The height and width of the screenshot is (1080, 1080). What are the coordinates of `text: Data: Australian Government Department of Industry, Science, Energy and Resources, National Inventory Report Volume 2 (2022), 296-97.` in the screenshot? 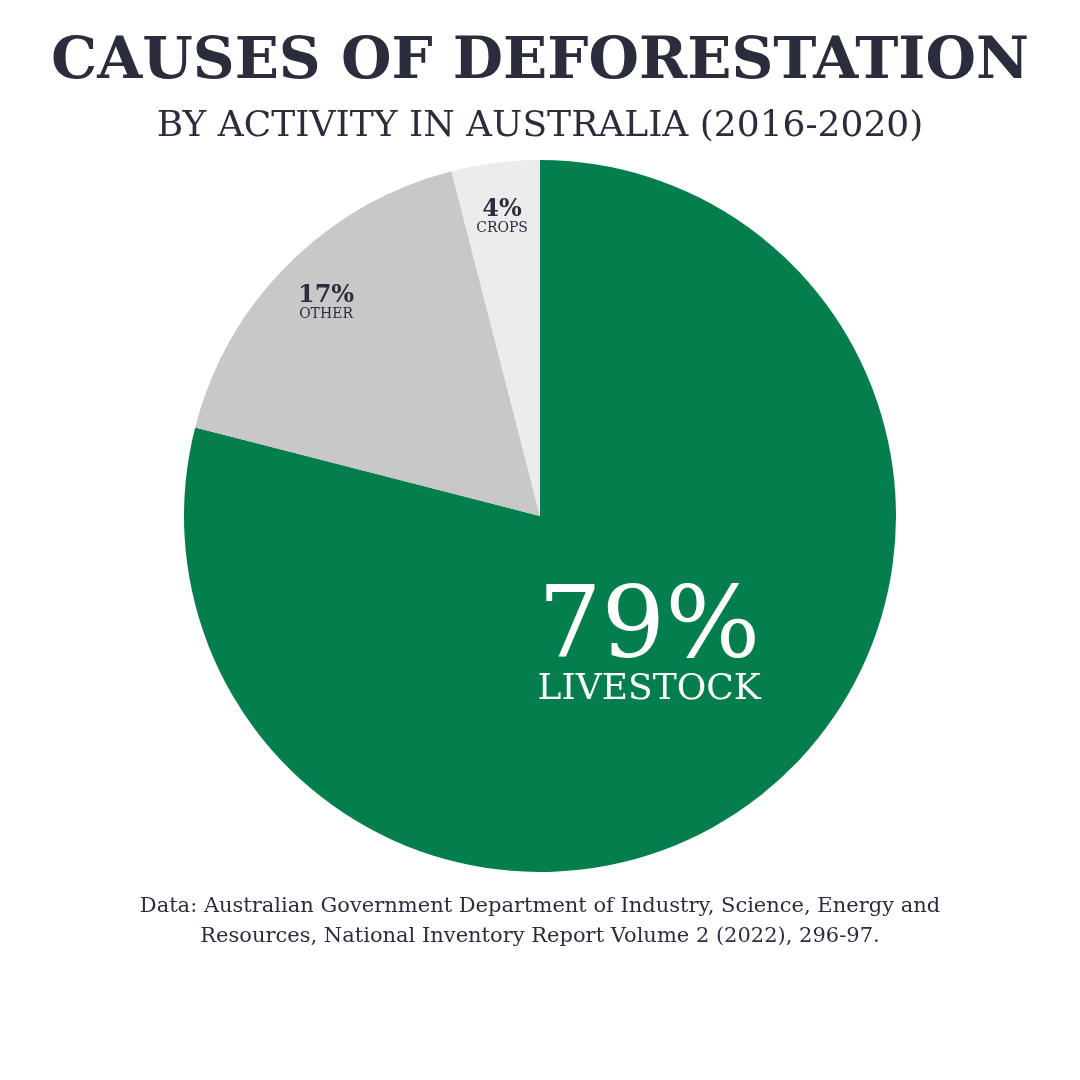 It's located at (540, 920).